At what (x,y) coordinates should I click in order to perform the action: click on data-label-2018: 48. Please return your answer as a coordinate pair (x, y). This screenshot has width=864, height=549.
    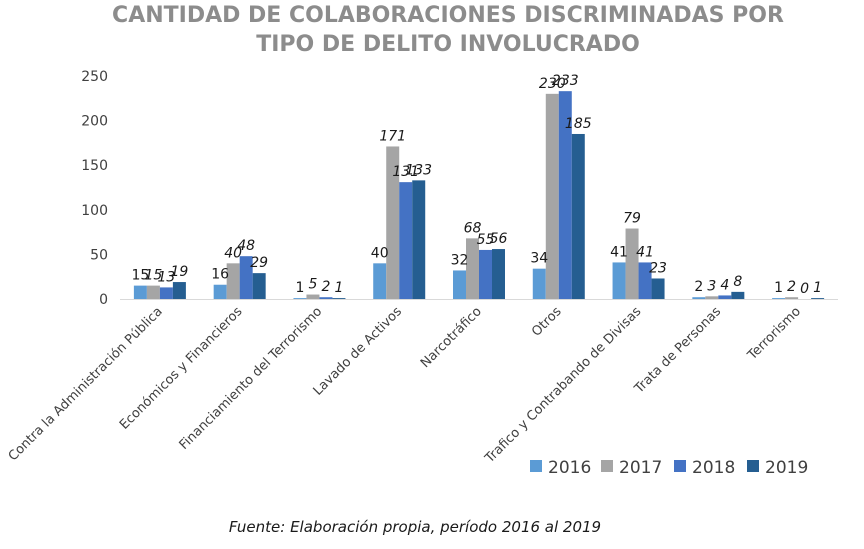
    Looking at the image, I should click on (246, 246).